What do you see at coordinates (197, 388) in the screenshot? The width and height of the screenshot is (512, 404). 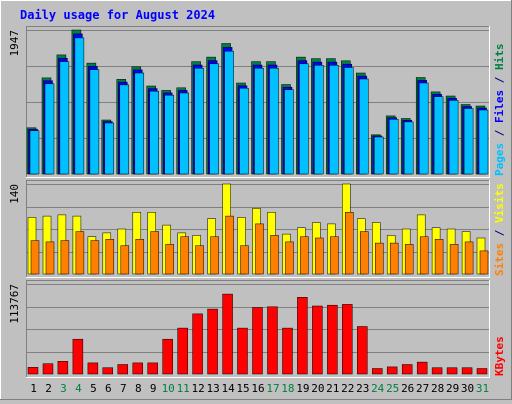 I see `x-tick-label: 12` at bounding box center [197, 388].